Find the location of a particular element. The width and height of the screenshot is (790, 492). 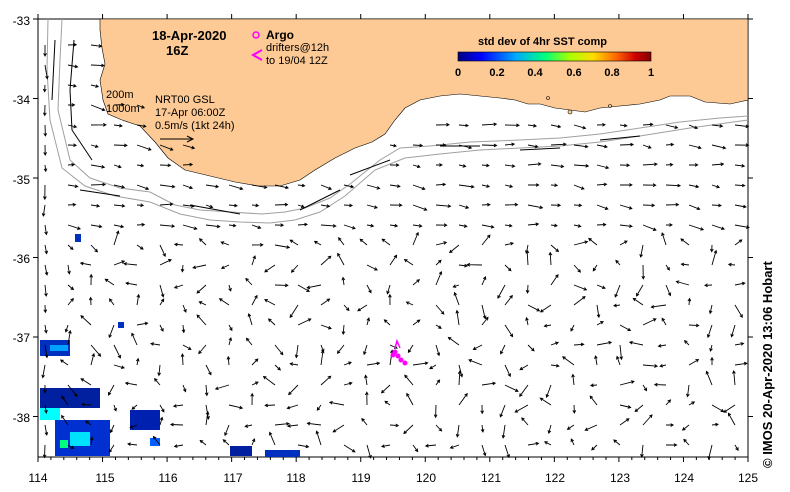

x-tick-label: 125 is located at coordinates (748, 478).